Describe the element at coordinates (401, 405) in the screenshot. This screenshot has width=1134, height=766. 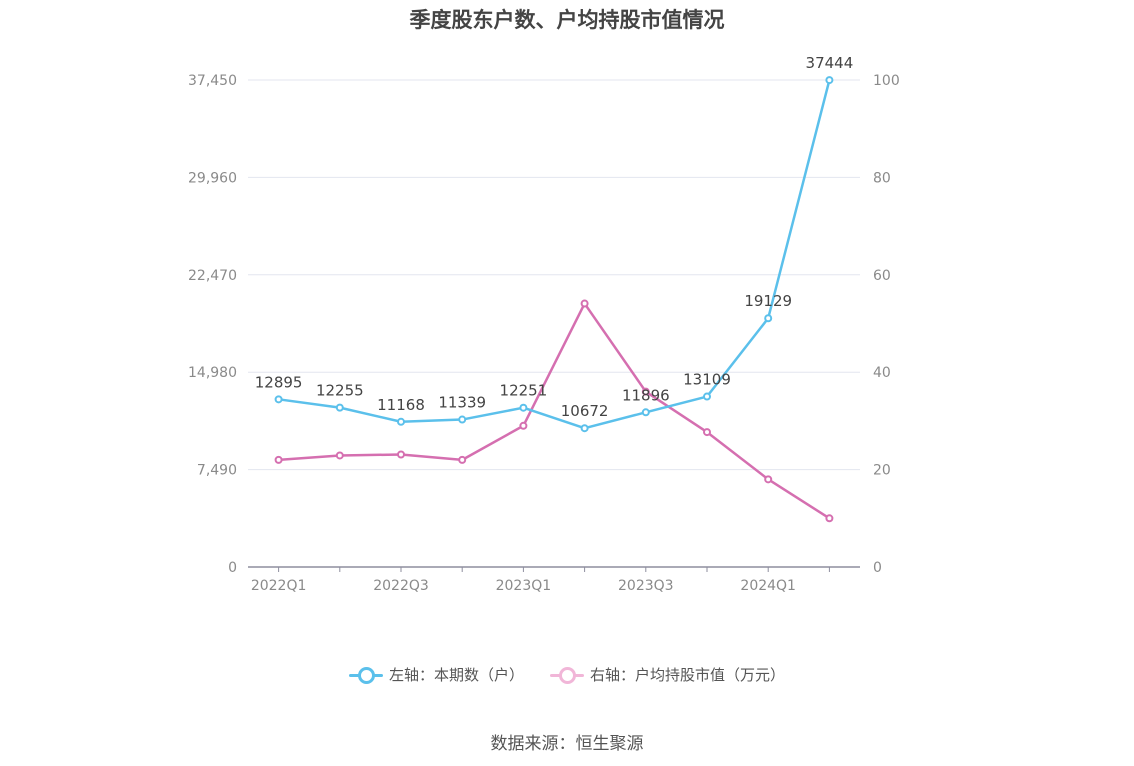
I see `data-label: 11168` at that location.